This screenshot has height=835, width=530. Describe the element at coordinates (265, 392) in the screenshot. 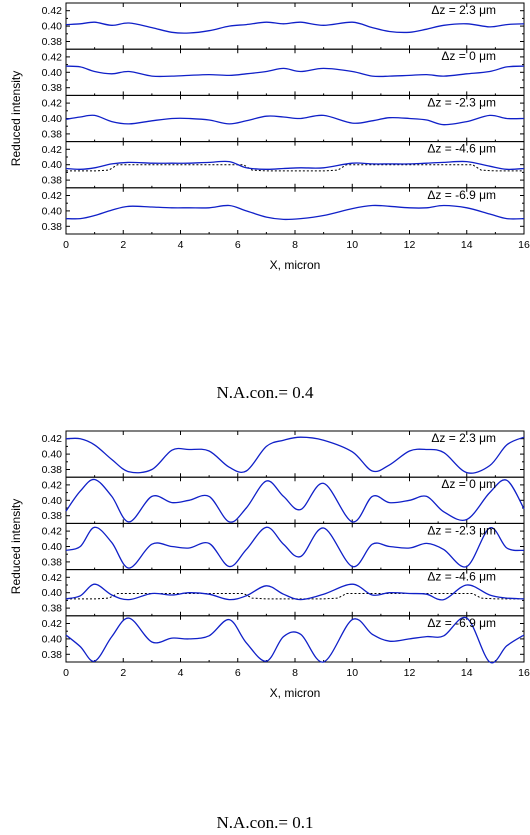

I see `figure-caption: N.A.con.= 0.4` at that location.